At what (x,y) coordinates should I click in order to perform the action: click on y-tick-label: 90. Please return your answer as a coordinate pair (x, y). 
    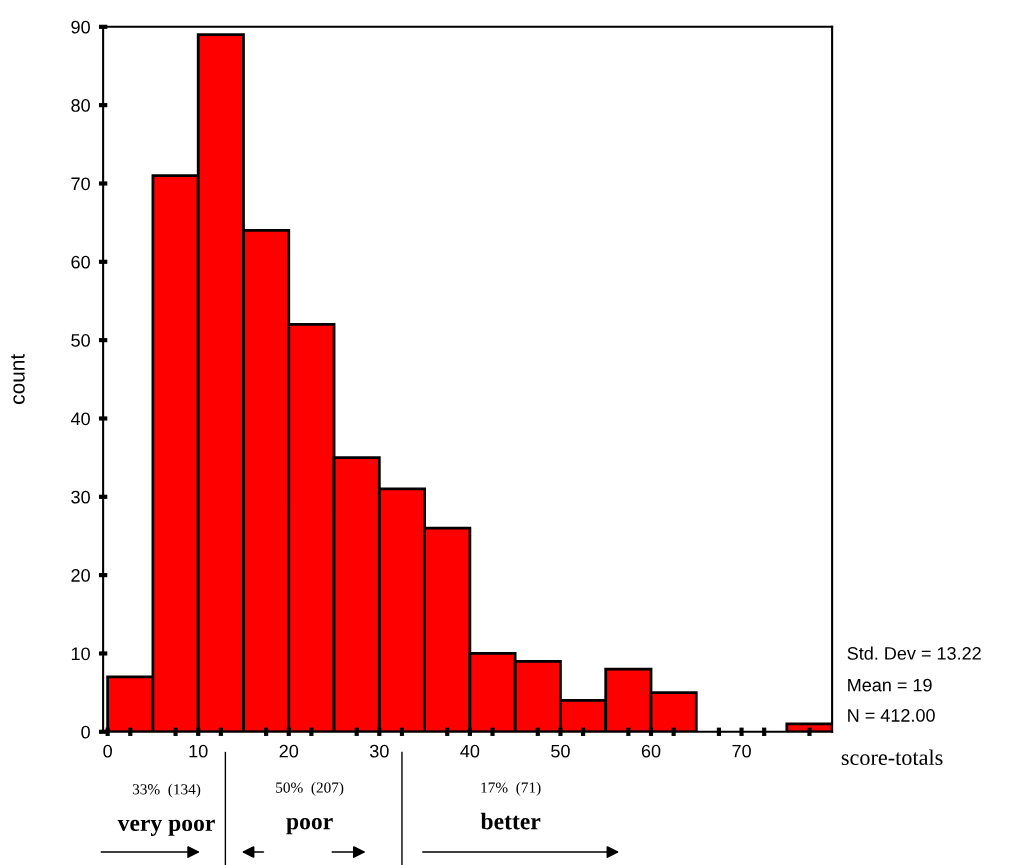
    Looking at the image, I should click on (80, 27).